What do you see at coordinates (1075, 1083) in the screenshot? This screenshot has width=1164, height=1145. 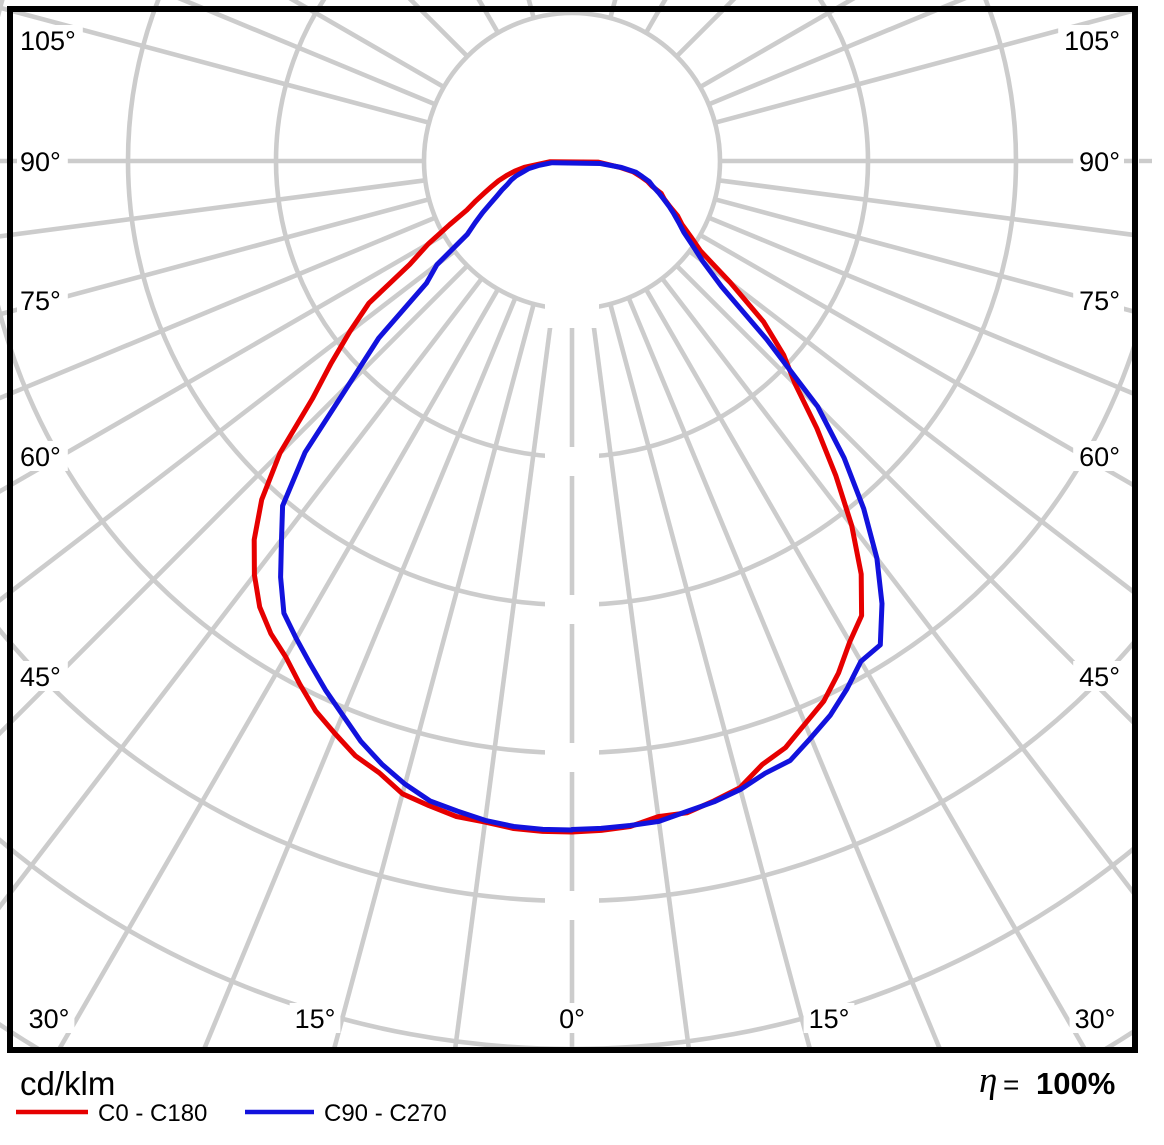 I see `svg-text: 100%` at bounding box center [1075, 1083].